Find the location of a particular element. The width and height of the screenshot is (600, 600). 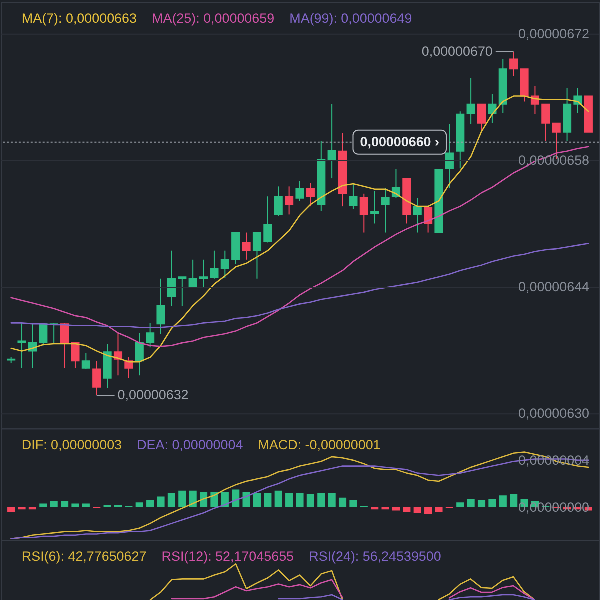

text: RSI(6): 42,77650627 is located at coordinates (84, 556).